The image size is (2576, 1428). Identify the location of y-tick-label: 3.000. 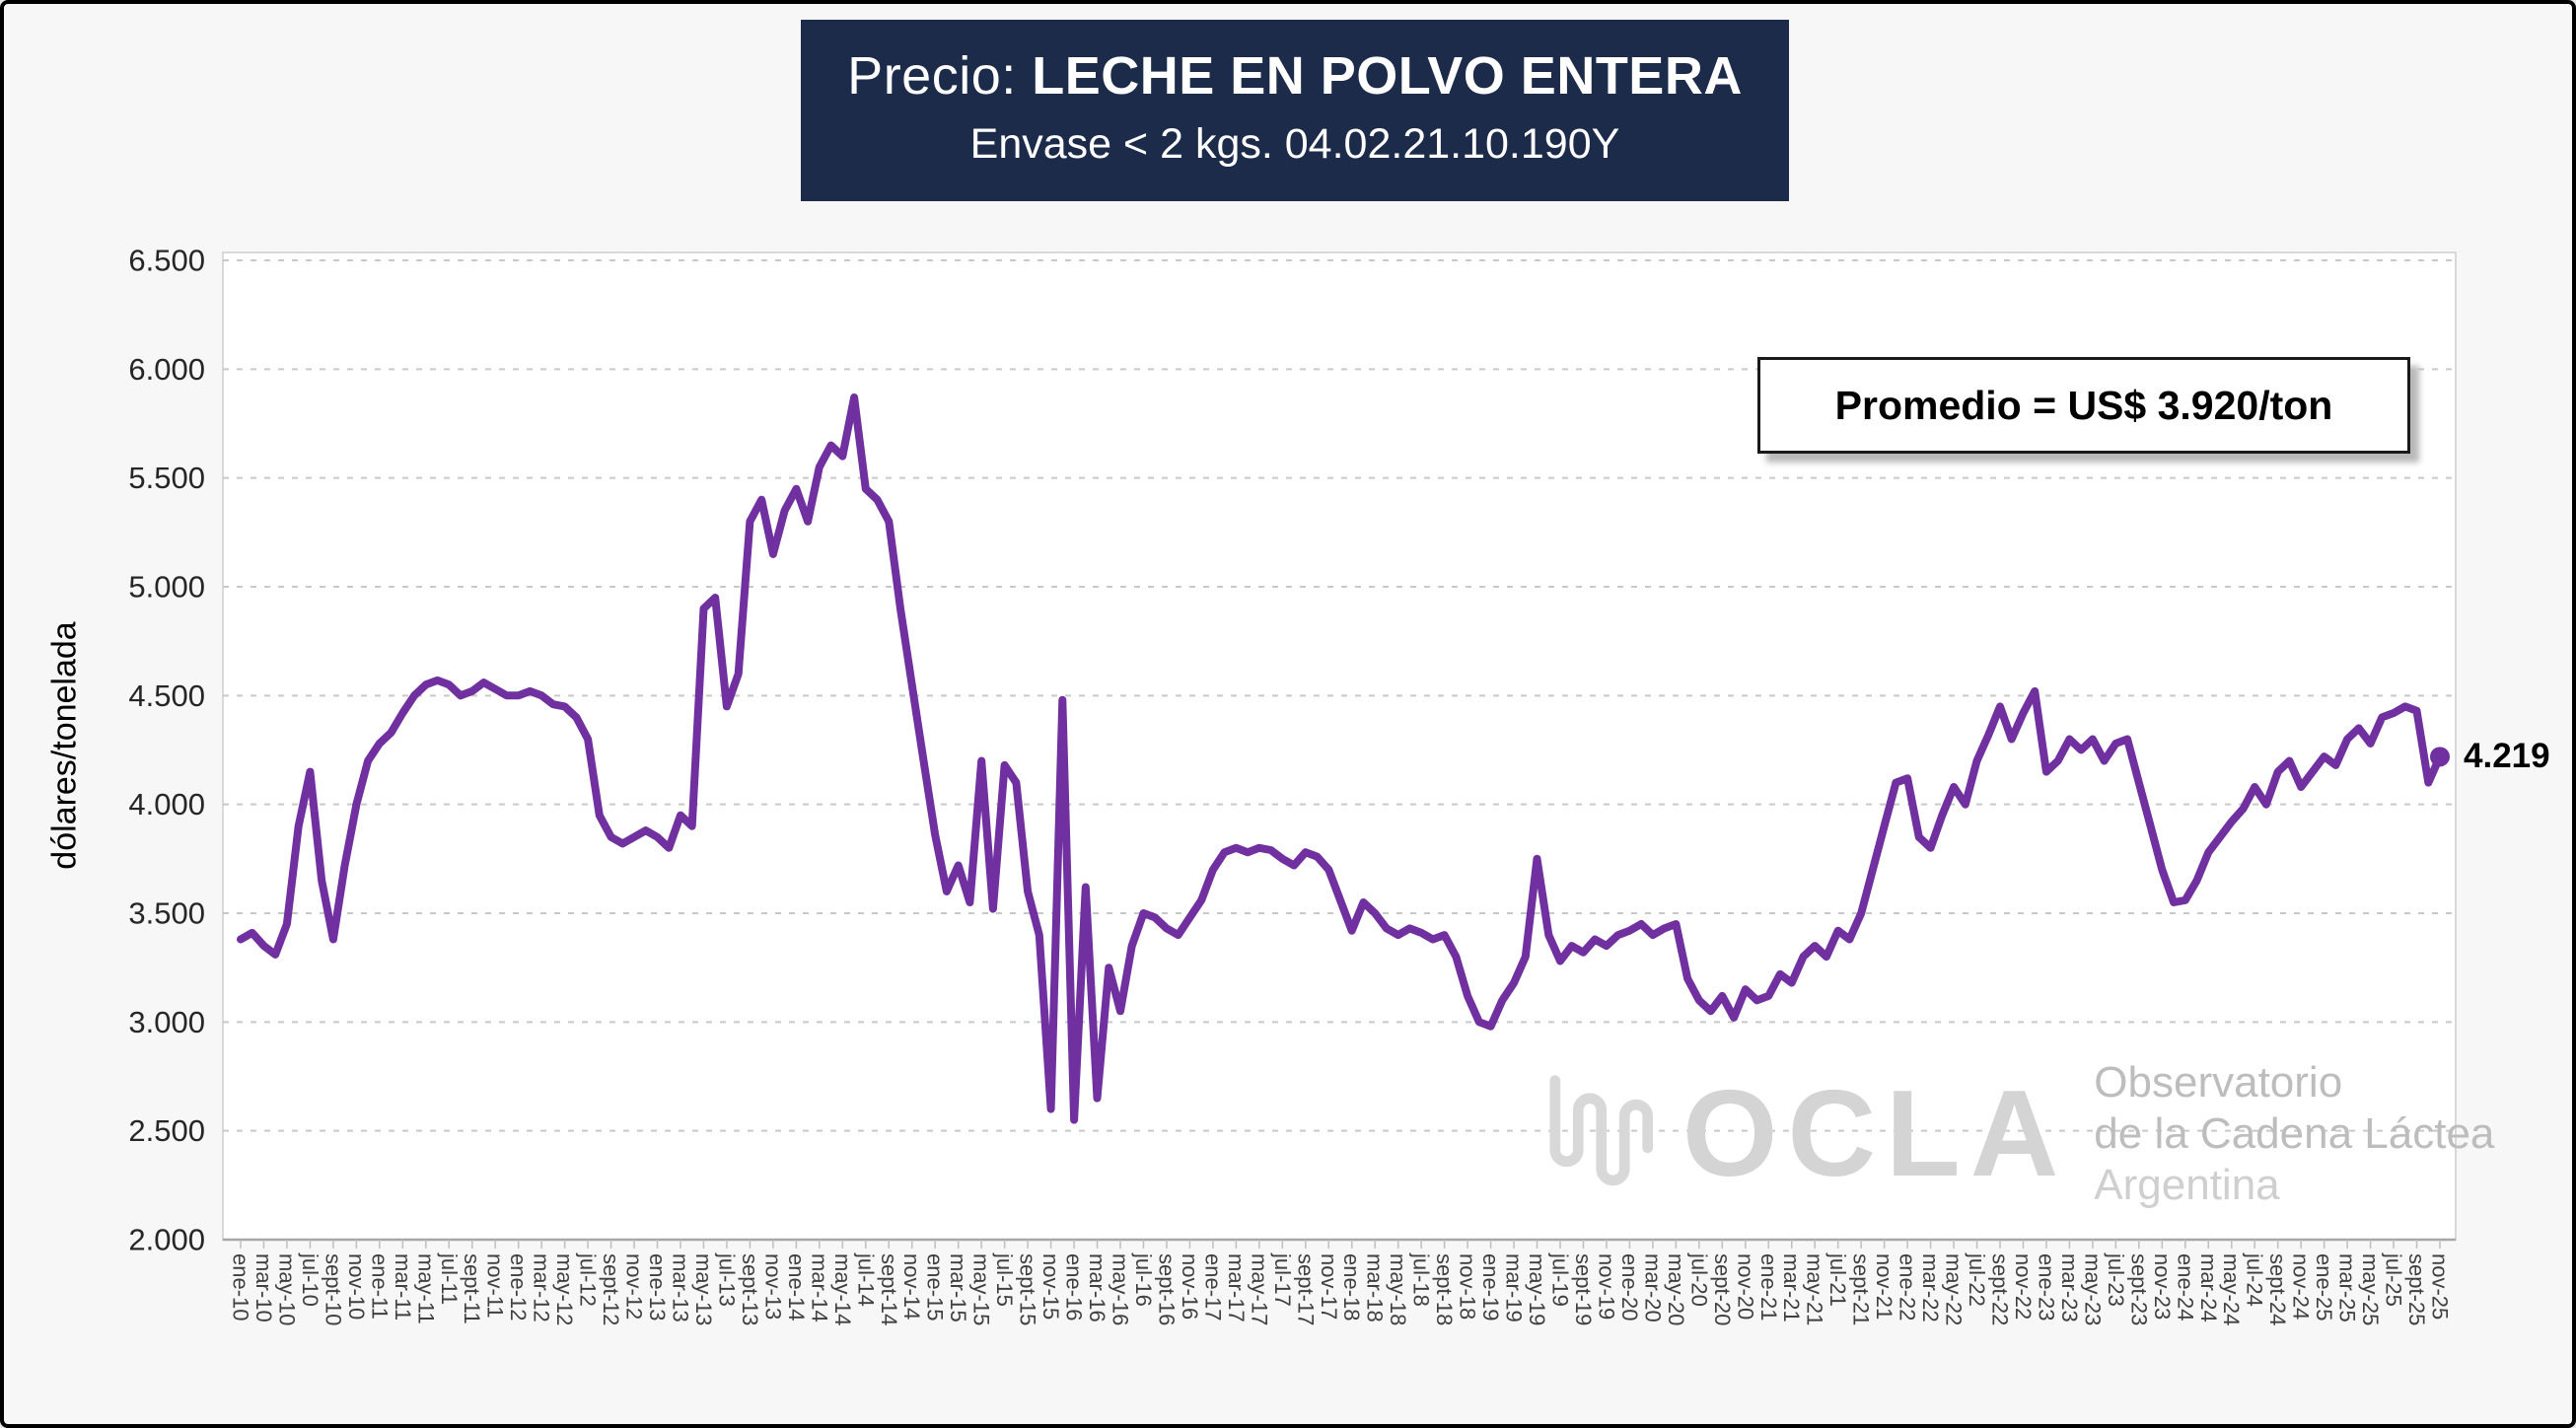
(166, 1022).